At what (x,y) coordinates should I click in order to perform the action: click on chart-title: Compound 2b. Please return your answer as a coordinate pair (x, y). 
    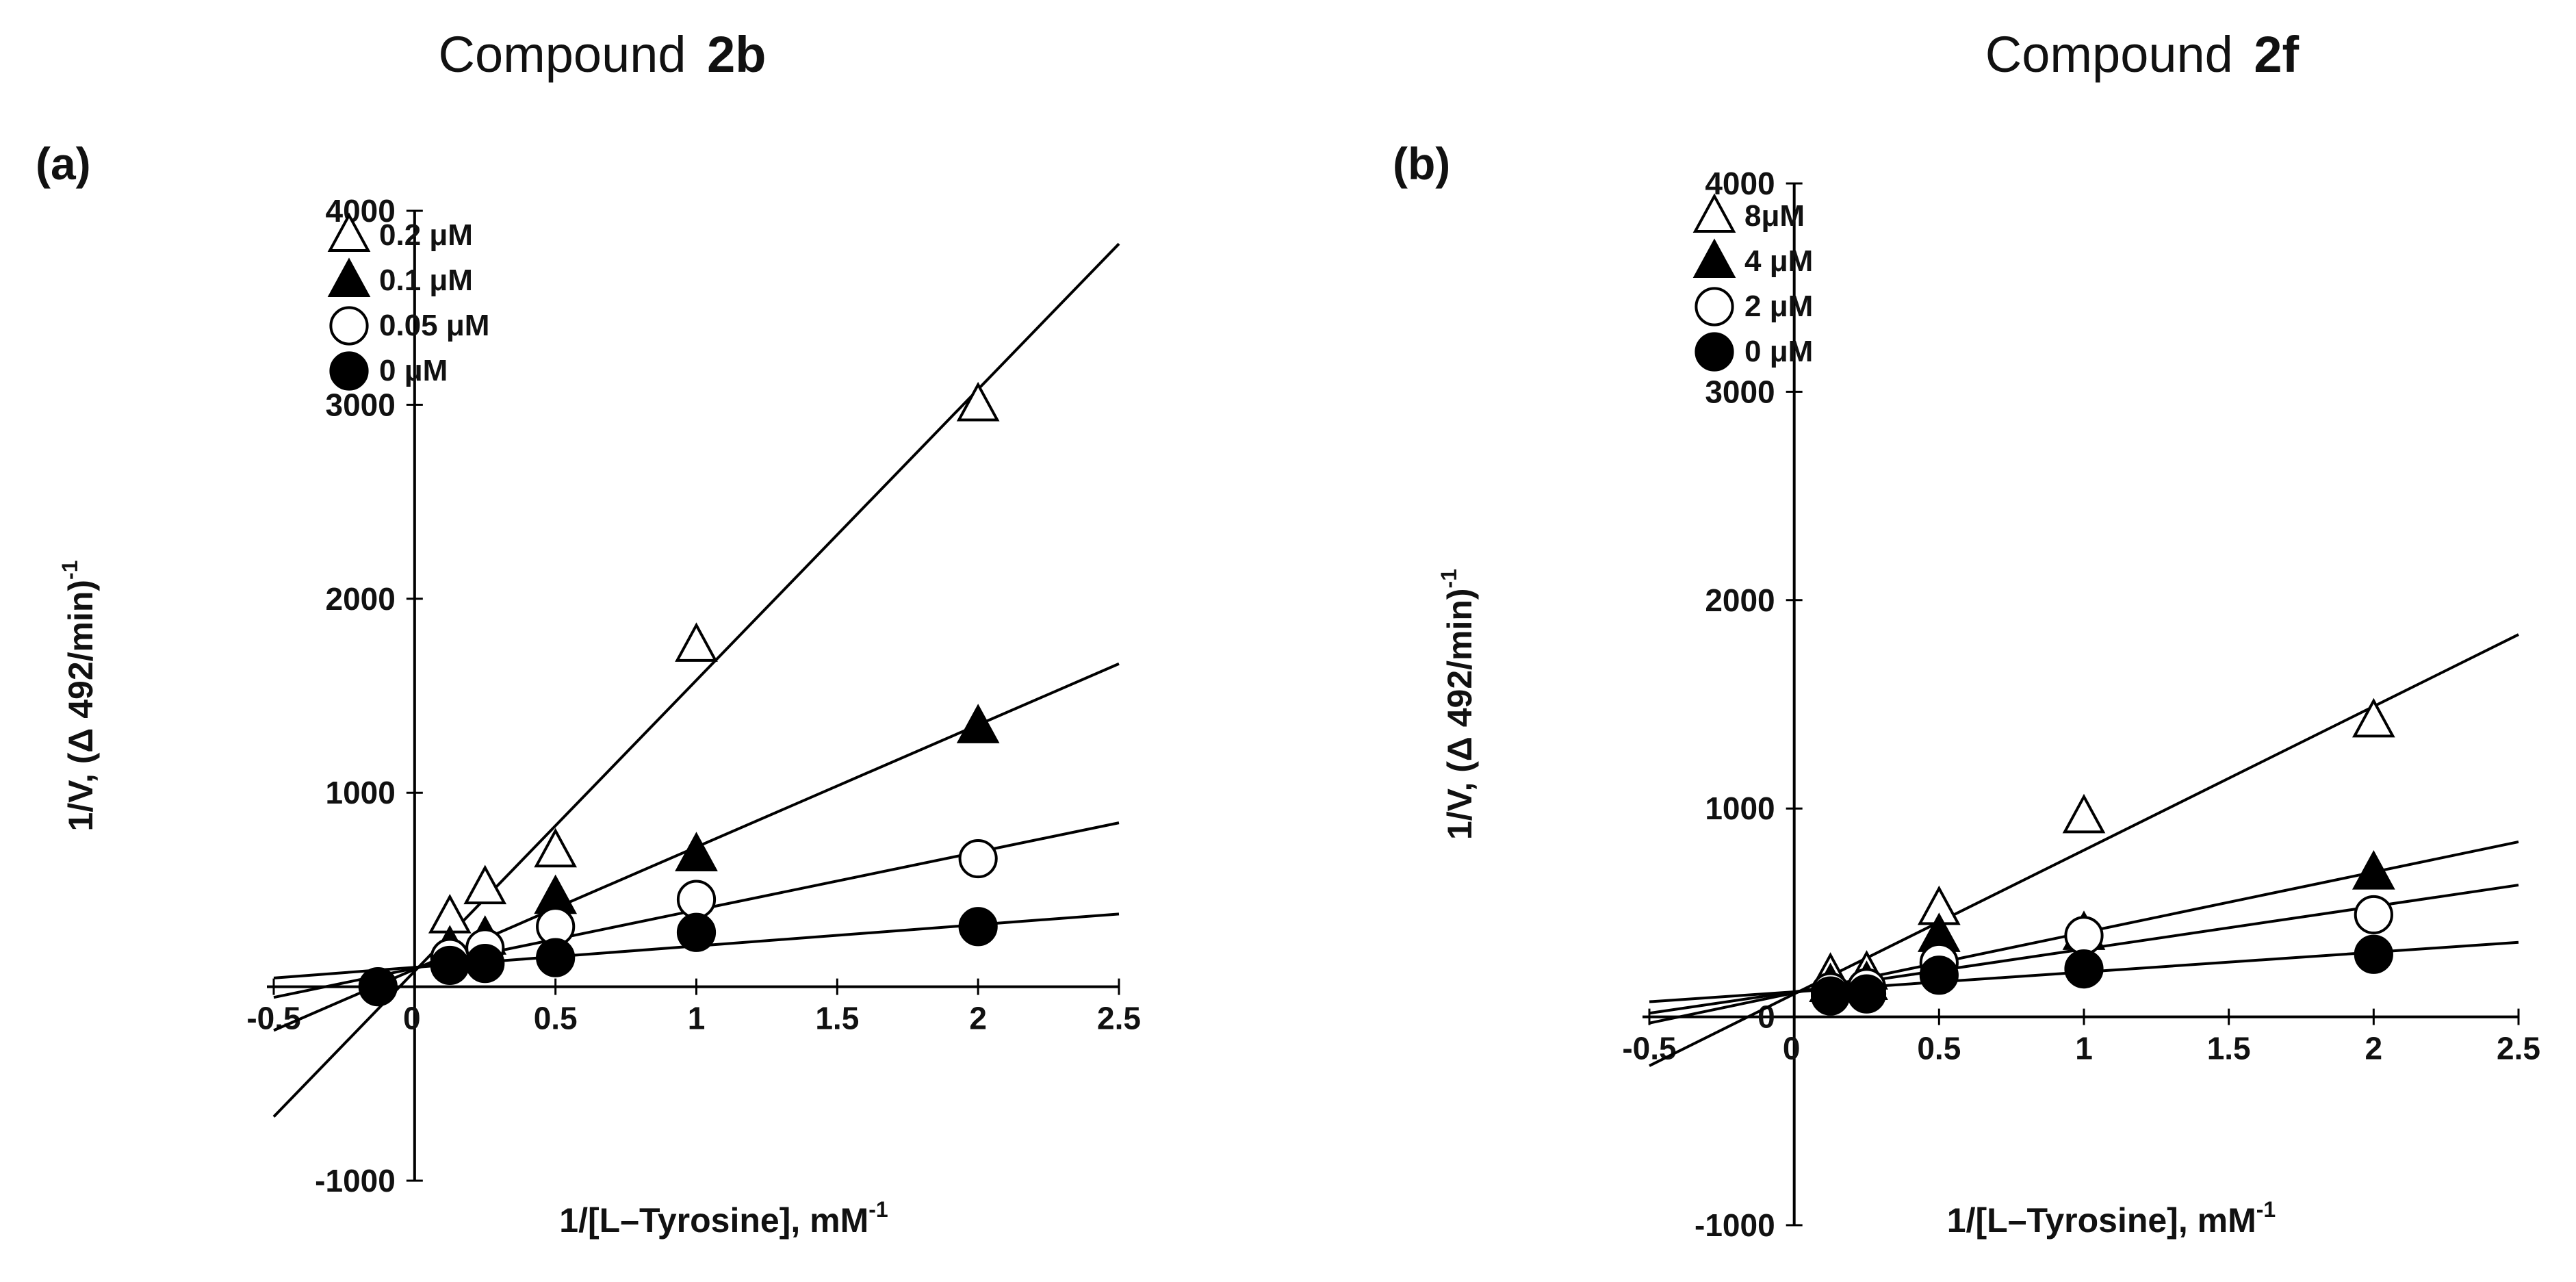
    Looking at the image, I should click on (603, 54).